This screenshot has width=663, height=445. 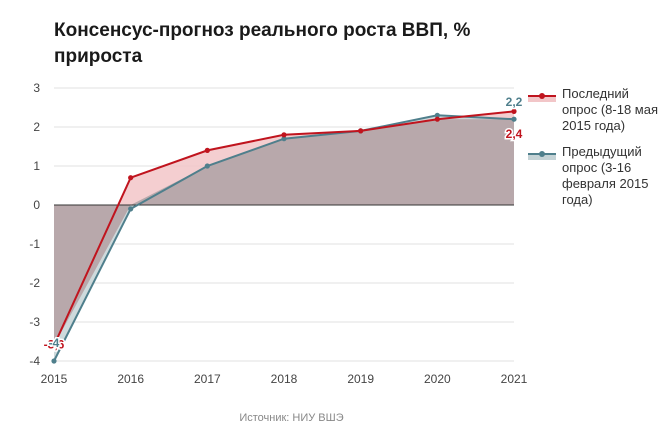 I want to click on data-label-previous-first: -4, so click(x=54, y=343).